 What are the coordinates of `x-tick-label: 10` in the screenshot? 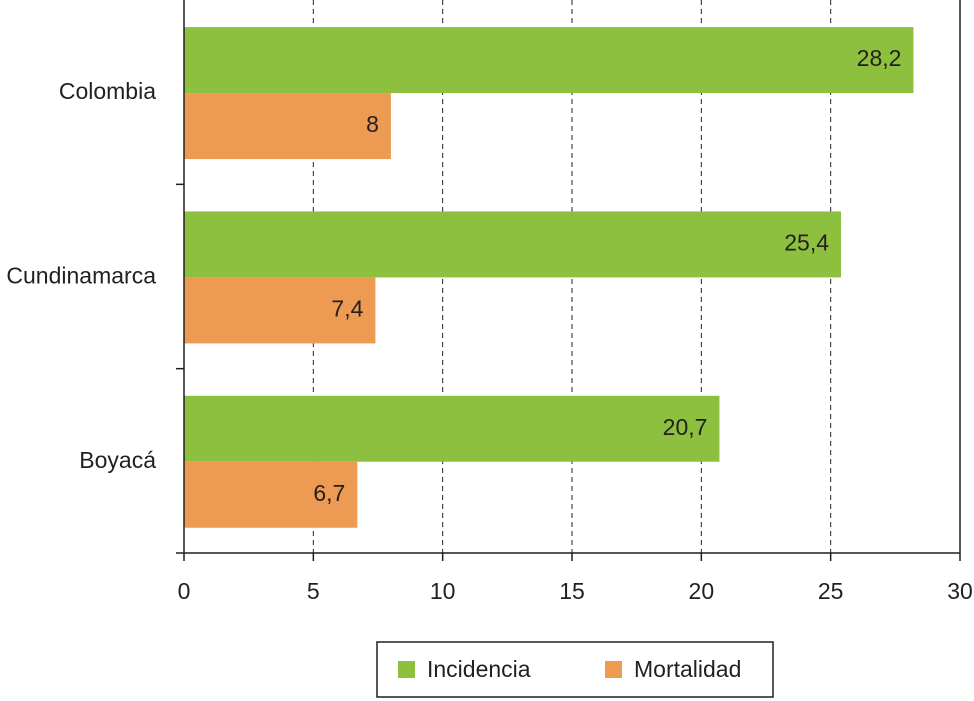 It's located at (443, 591).